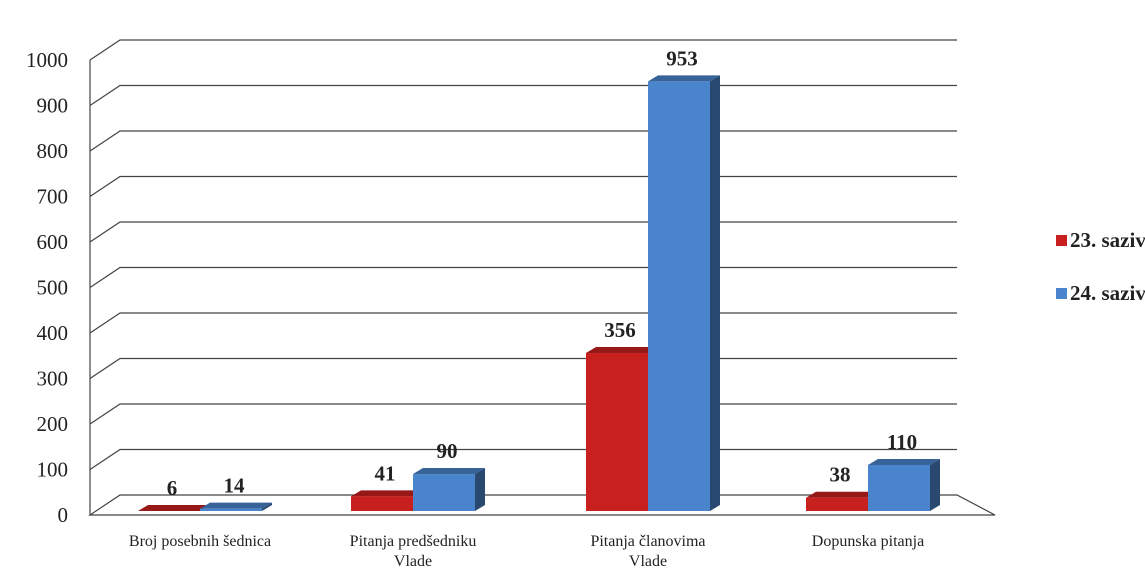  What do you see at coordinates (647, 541) in the screenshot?
I see `x-category-label: Pitanja članovima` at bounding box center [647, 541].